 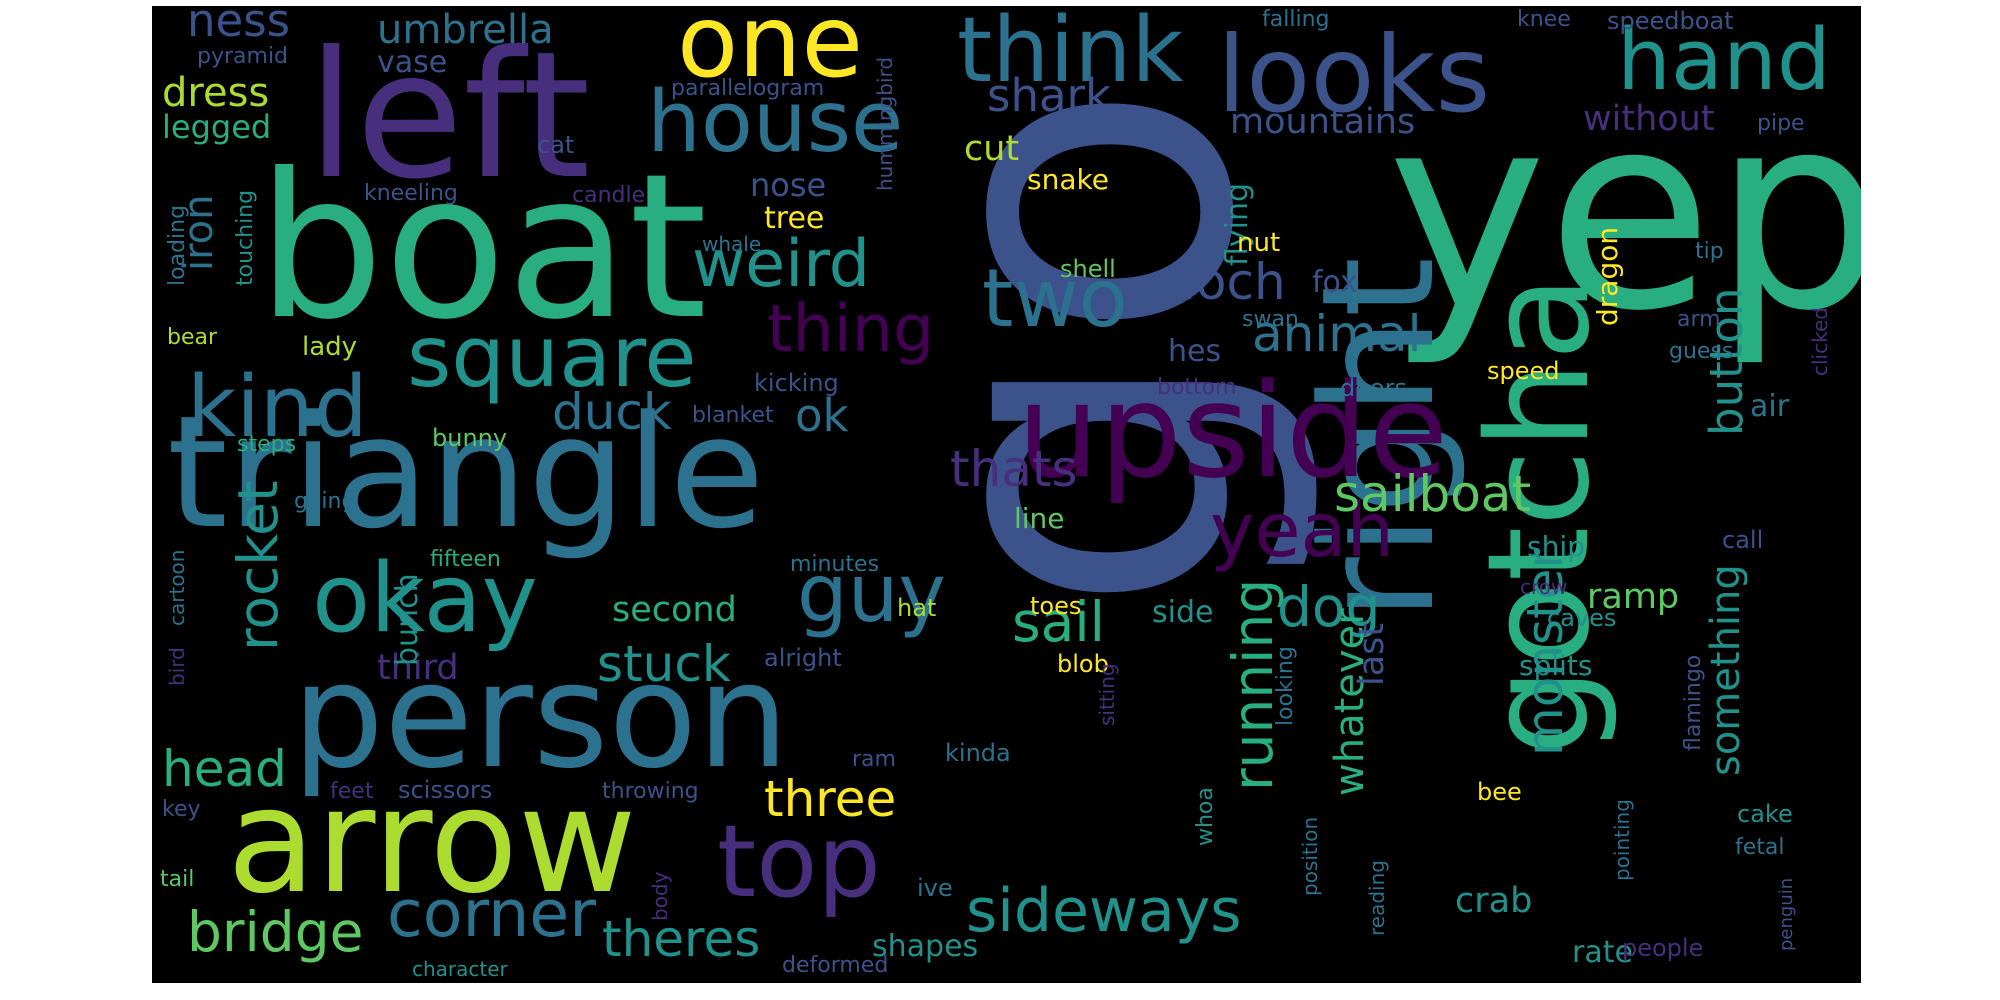 What do you see at coordinates (781, 264) in the screenshot?
I see `word-weird: weird` at bounding box center [781, 264].